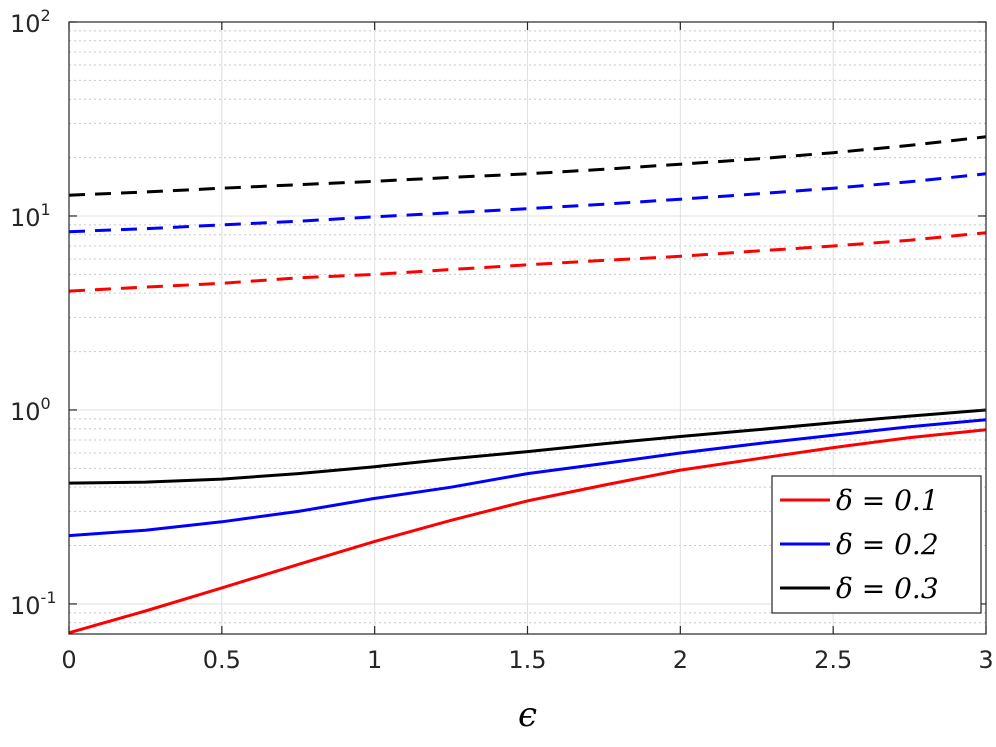  Describe the element at coordinates (30, 410) in the screenshot. I see `y-tick-label: 10⁰` at that location.